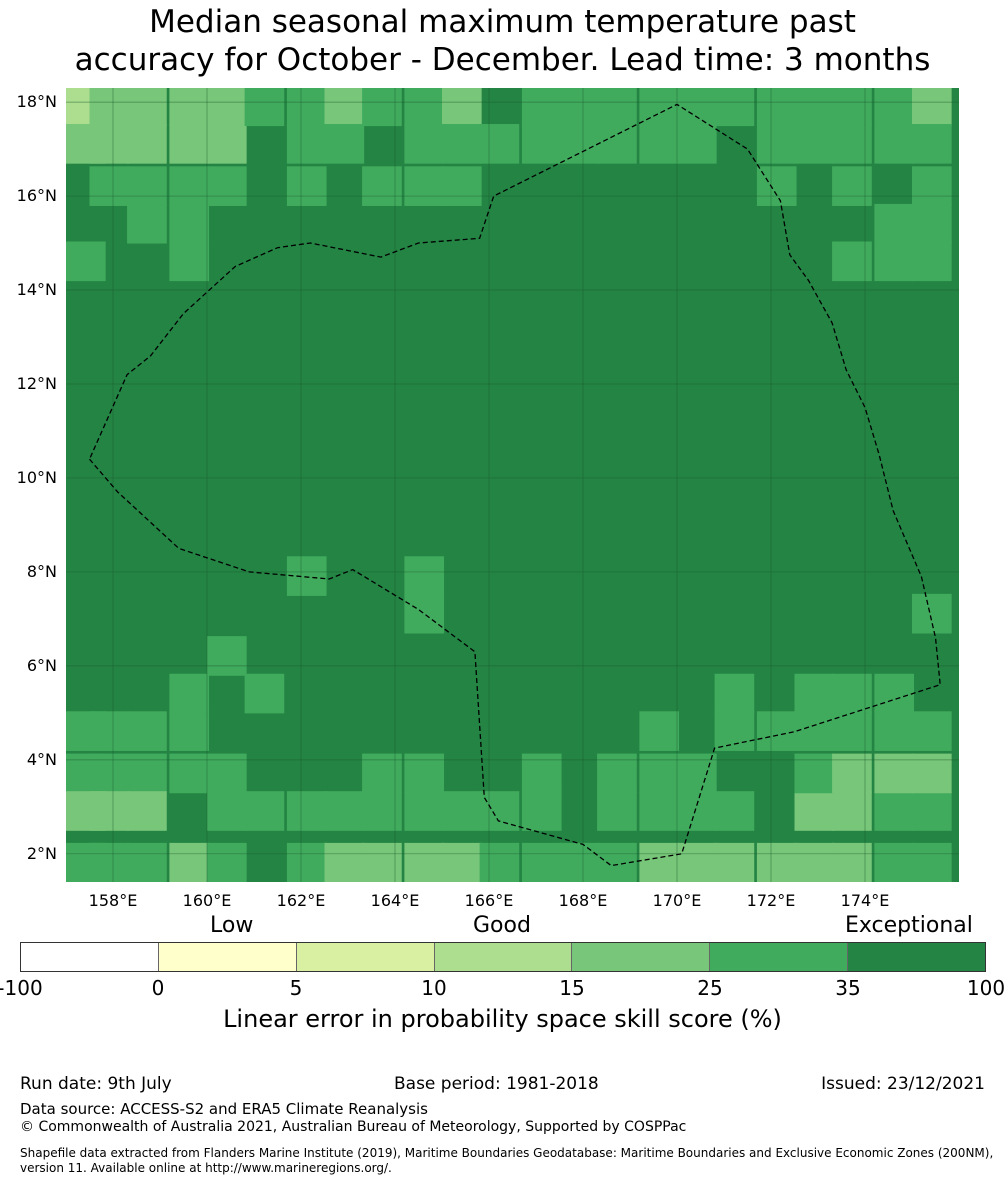 The image size is (1005, 1185). What do you see at coordinates (848, 988) in the screenshot?
I see `colorbar-tick-label: 35` at bounding box center [848, 988].